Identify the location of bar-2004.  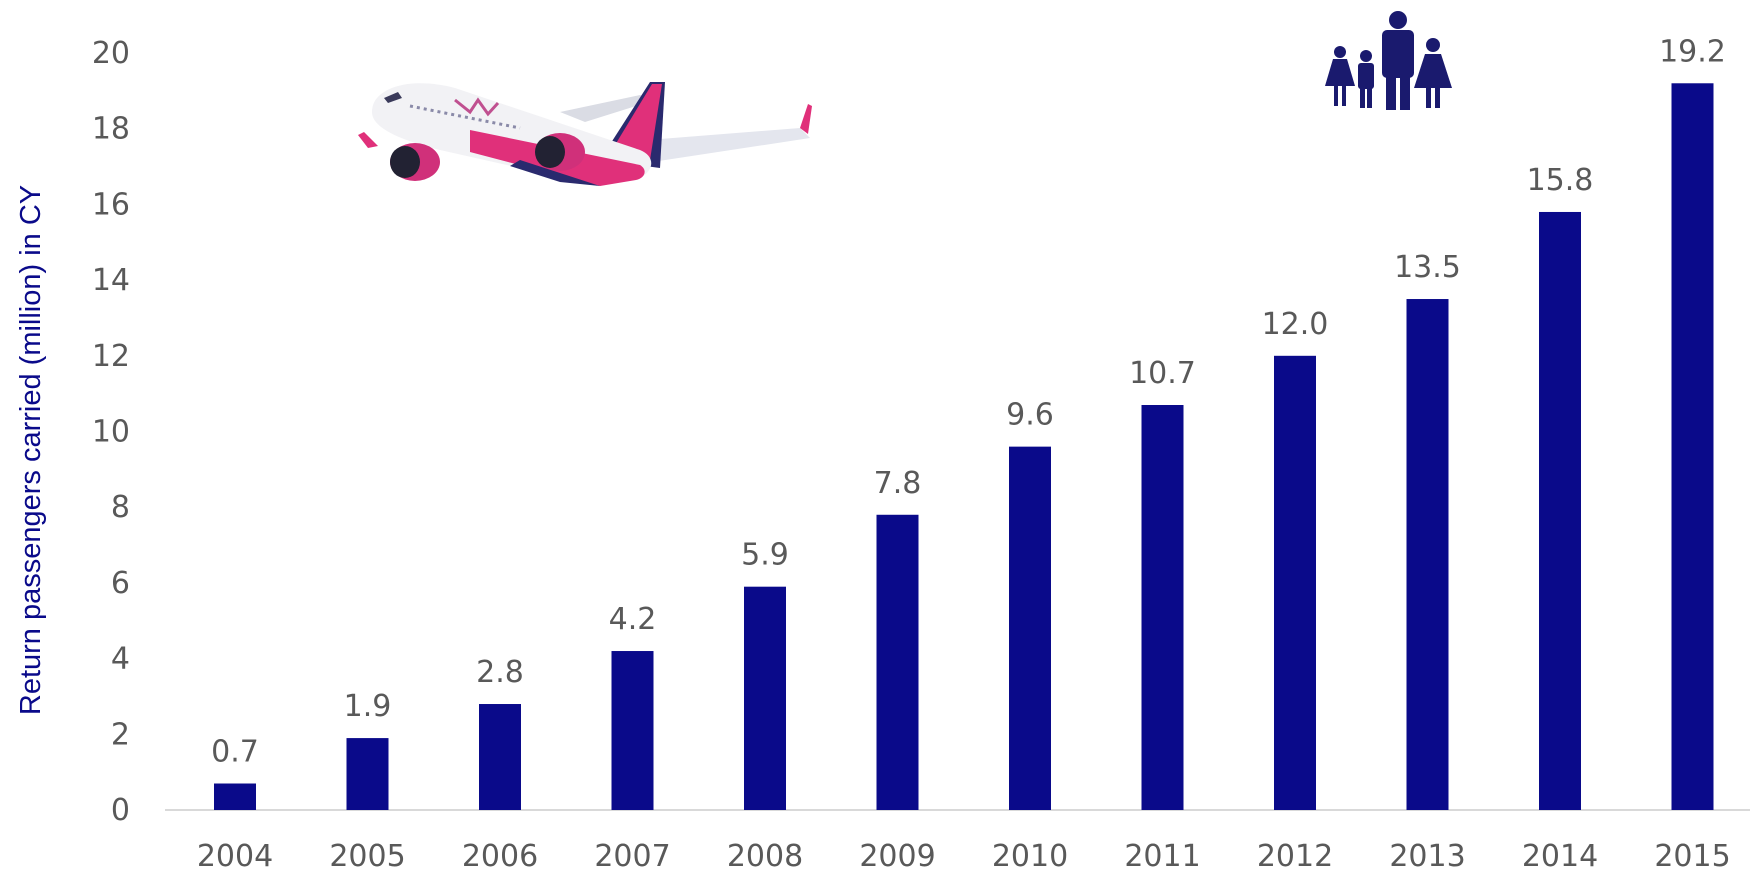
(235, 796).